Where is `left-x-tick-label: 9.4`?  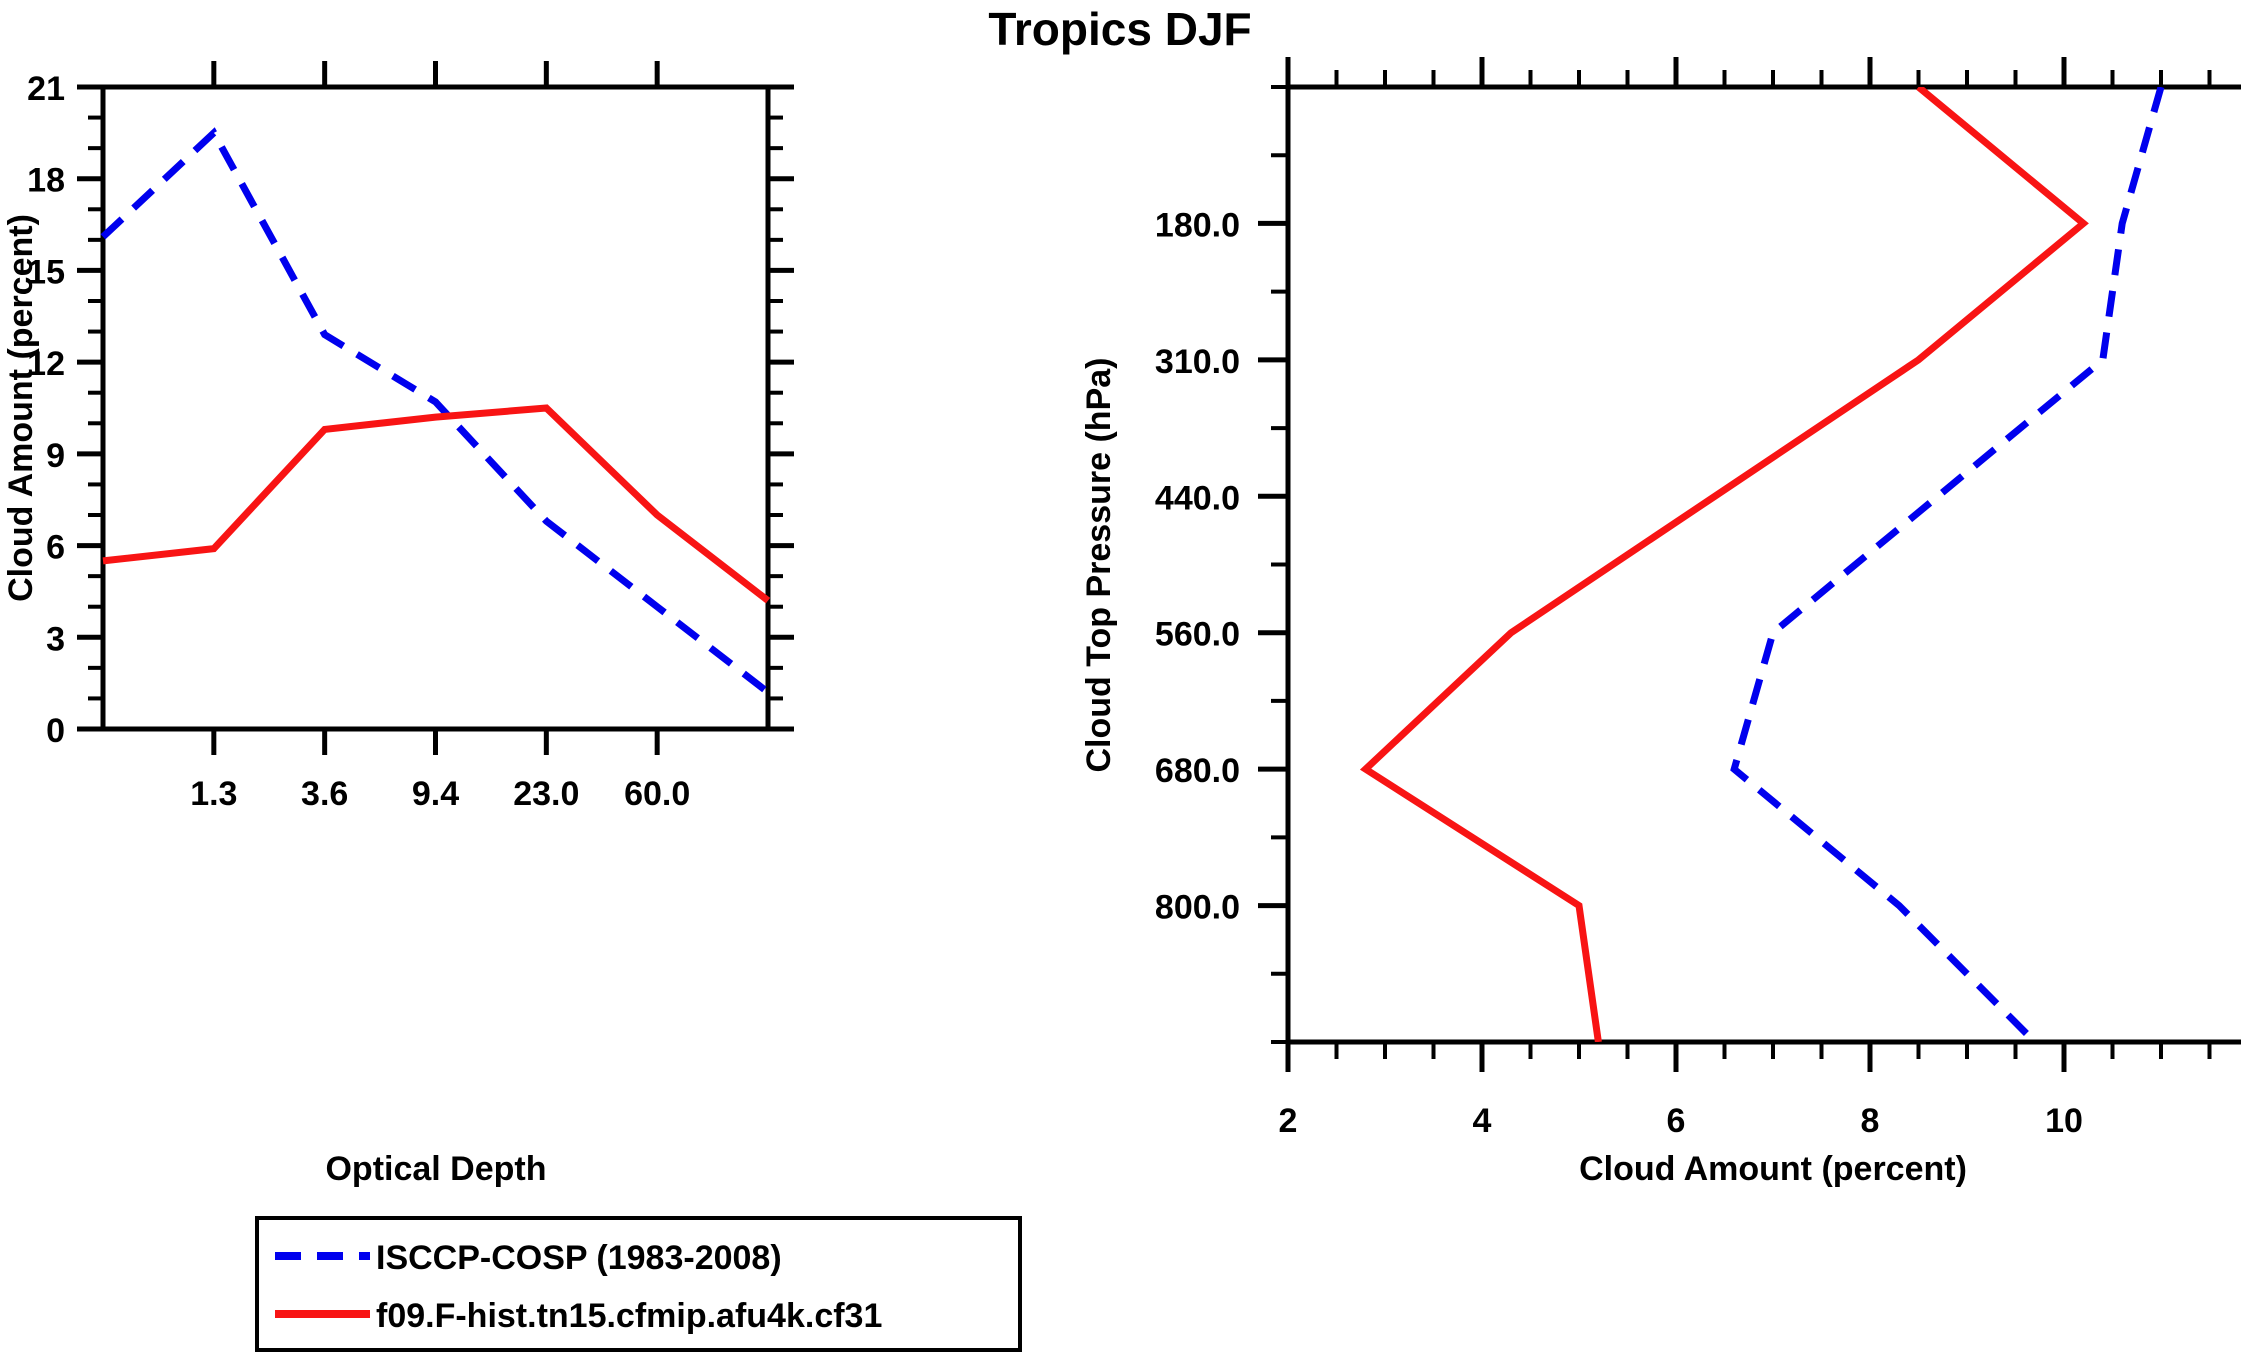 left-x-tick-label: 9.4 is located at coordinates (435, 794).